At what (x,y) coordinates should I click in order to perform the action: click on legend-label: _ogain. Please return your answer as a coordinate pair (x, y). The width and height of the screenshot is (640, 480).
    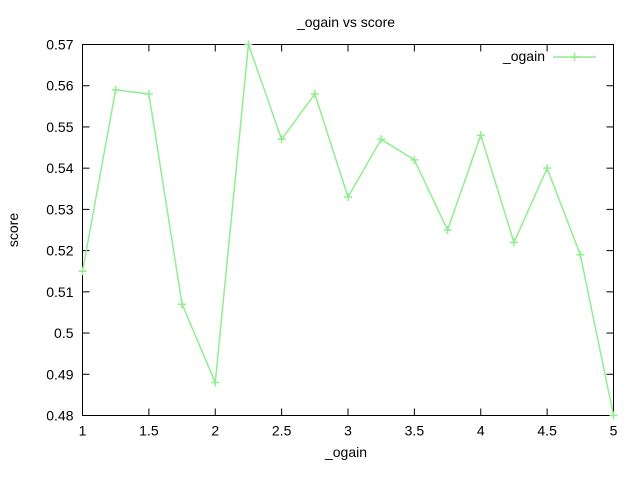
    Looking at the image, I should click on (523, 56).